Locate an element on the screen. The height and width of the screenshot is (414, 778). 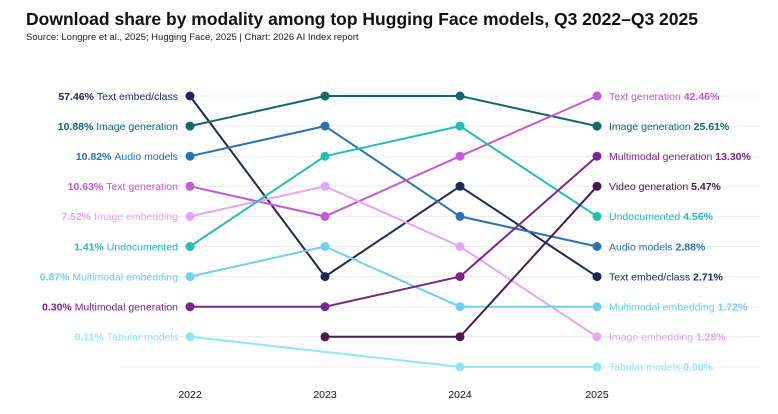
start-label: 10.63% Text generation is located at coordinates (123, 187).